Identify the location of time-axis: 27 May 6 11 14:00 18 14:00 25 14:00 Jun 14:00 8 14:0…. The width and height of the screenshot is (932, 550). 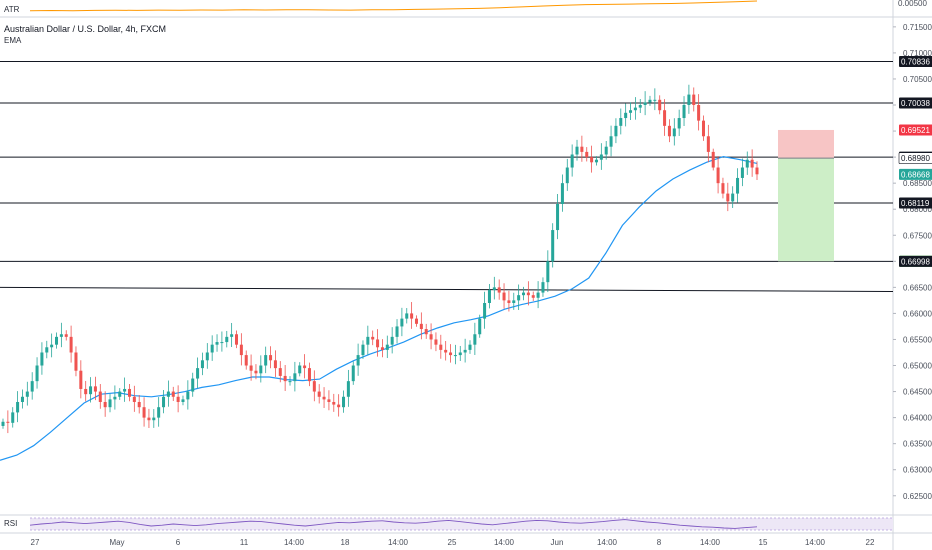
(453, 542).